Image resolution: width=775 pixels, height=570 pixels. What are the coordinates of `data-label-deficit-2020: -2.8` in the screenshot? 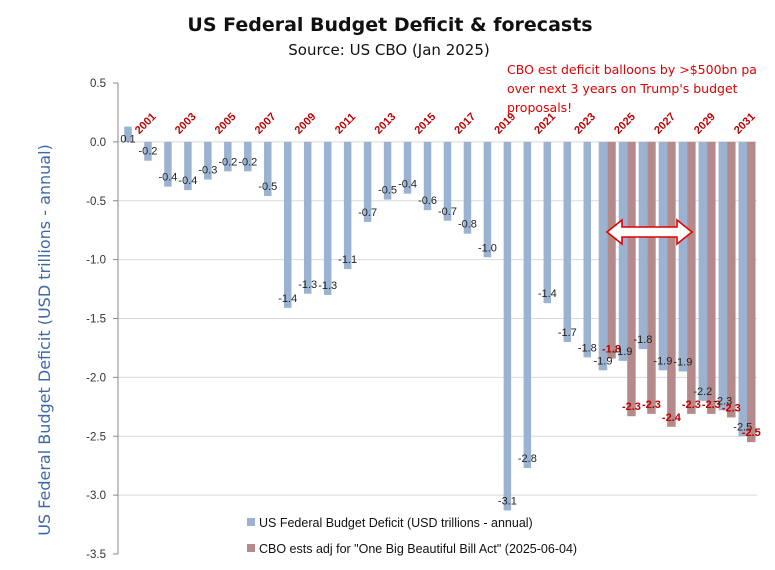 It's located at (527, 459).